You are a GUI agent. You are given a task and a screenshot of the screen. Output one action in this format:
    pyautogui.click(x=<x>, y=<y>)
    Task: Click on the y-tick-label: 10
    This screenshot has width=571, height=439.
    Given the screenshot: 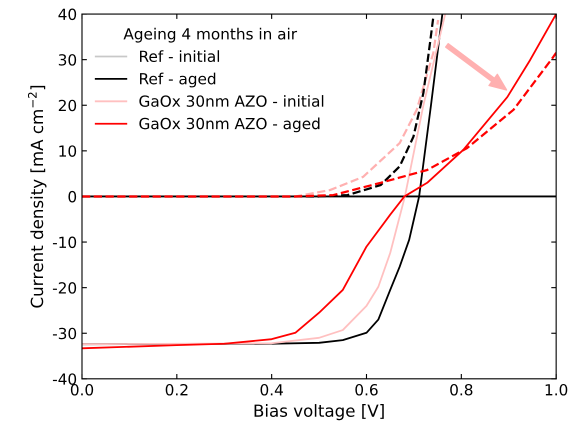 What is the action you would take?
    pyautogui.click(x=67, y=151)
    